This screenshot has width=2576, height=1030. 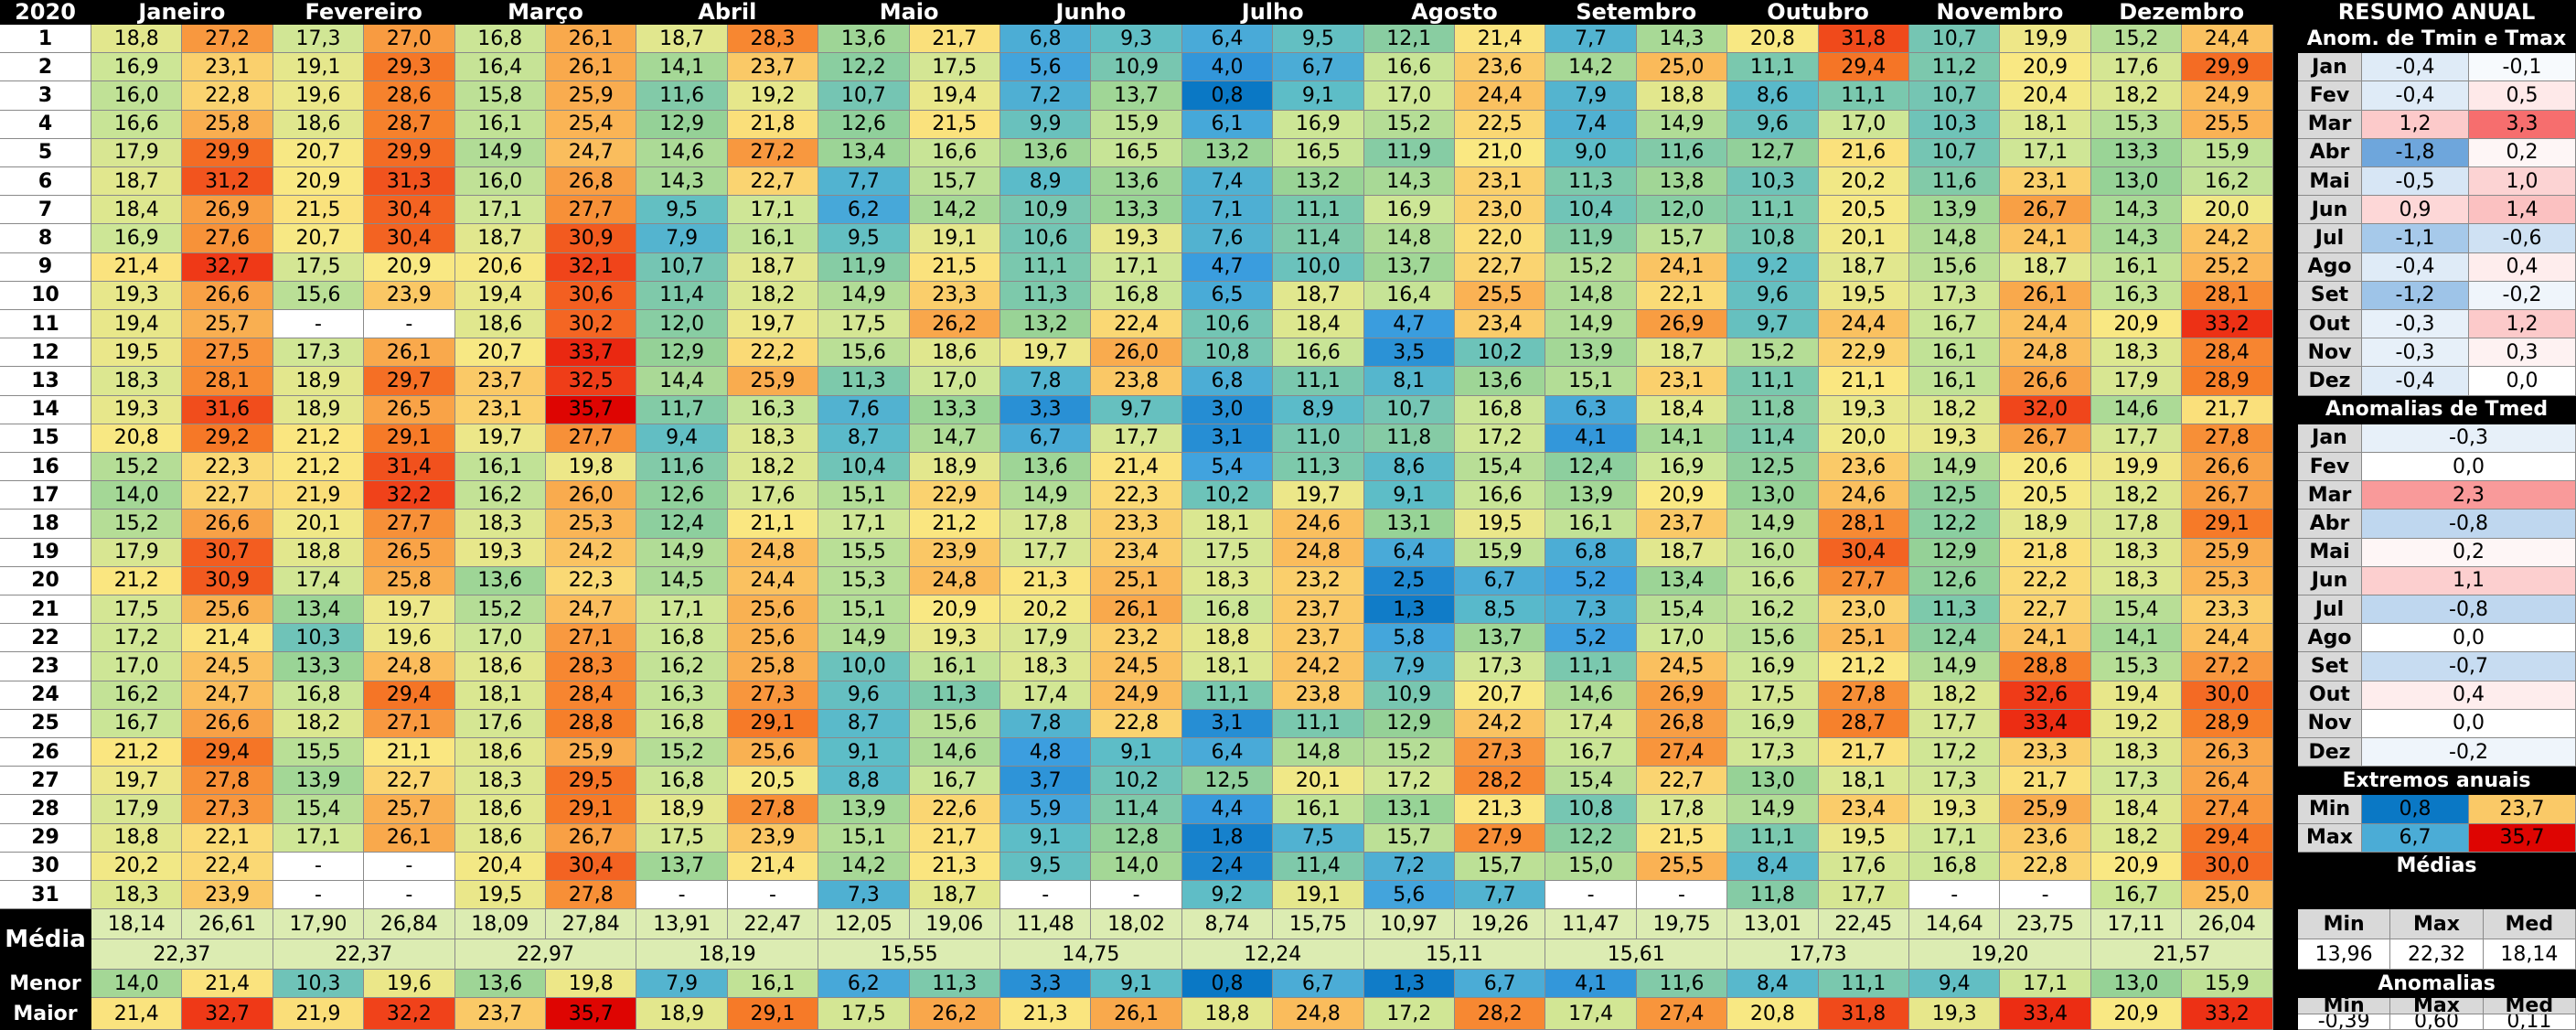 What do you see at coordinates (2227, 182) in the screenshot?
I see `tmax-cell: 16,2` at bounding box center [2227, 182].